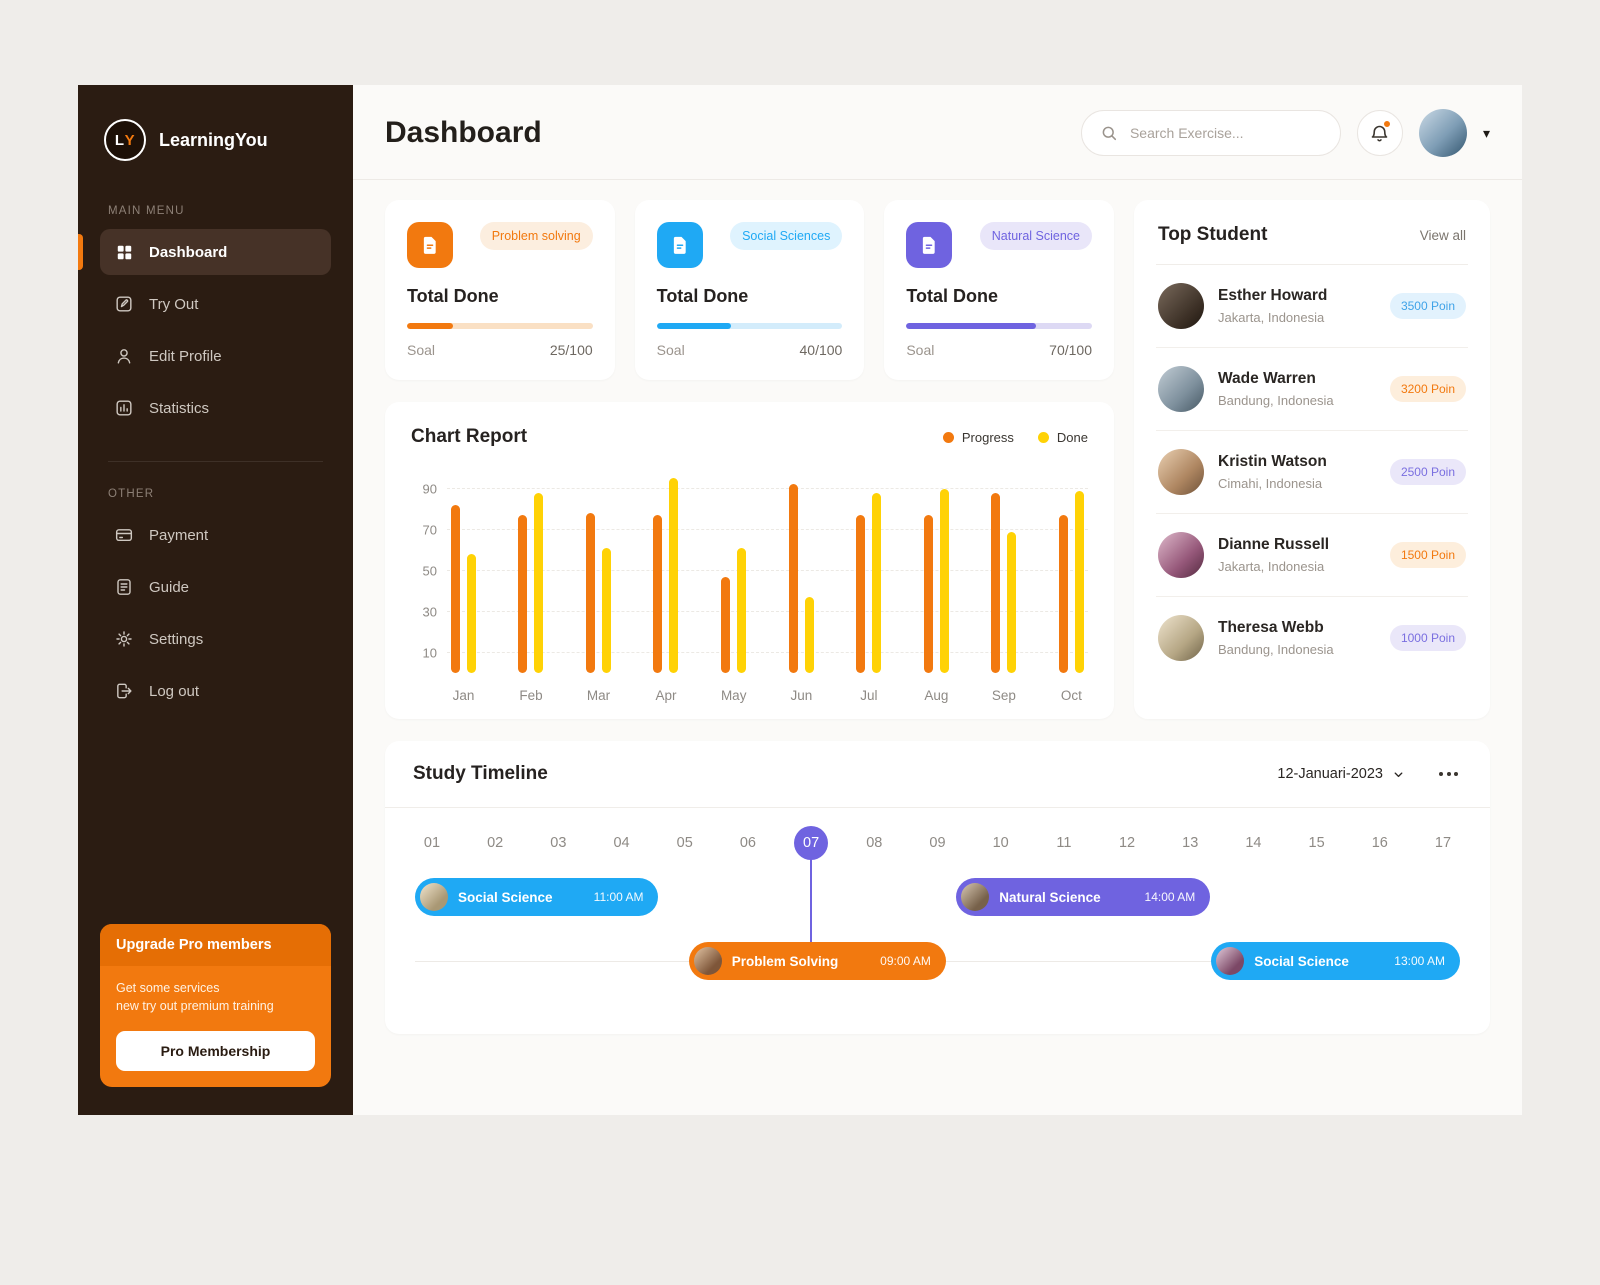  I want to click on student-info: Dianne Russell Jakarta, Indonesia, so click(1297, 555).